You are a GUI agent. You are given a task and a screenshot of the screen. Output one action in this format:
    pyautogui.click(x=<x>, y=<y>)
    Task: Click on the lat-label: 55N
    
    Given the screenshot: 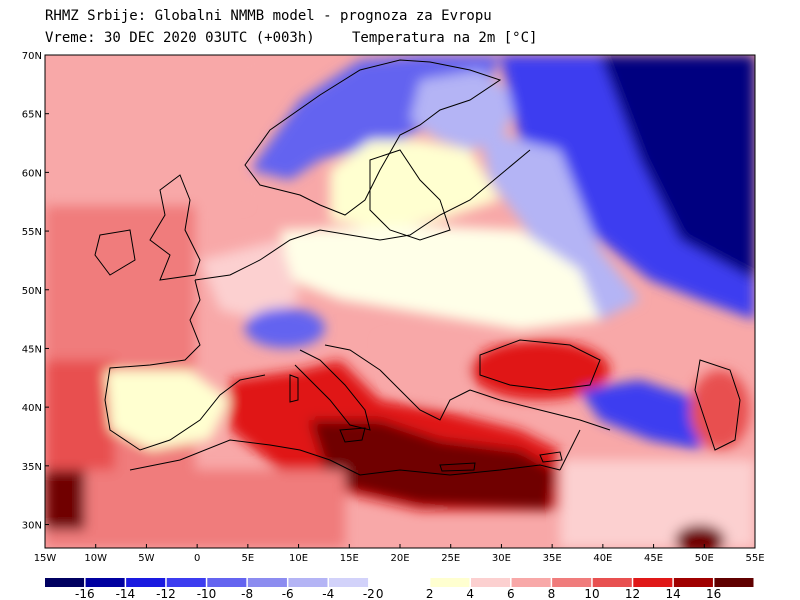 What is the action you would take?
    pyautogui.click(x=32, y=232)
    